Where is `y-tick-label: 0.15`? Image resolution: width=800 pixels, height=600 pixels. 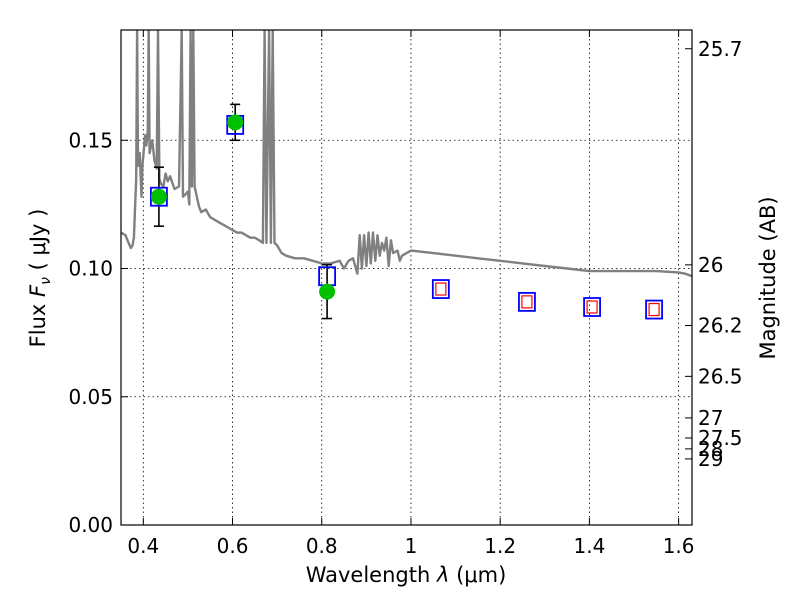 y-tick-label: 0.15 is located at coordinates (90, 140).